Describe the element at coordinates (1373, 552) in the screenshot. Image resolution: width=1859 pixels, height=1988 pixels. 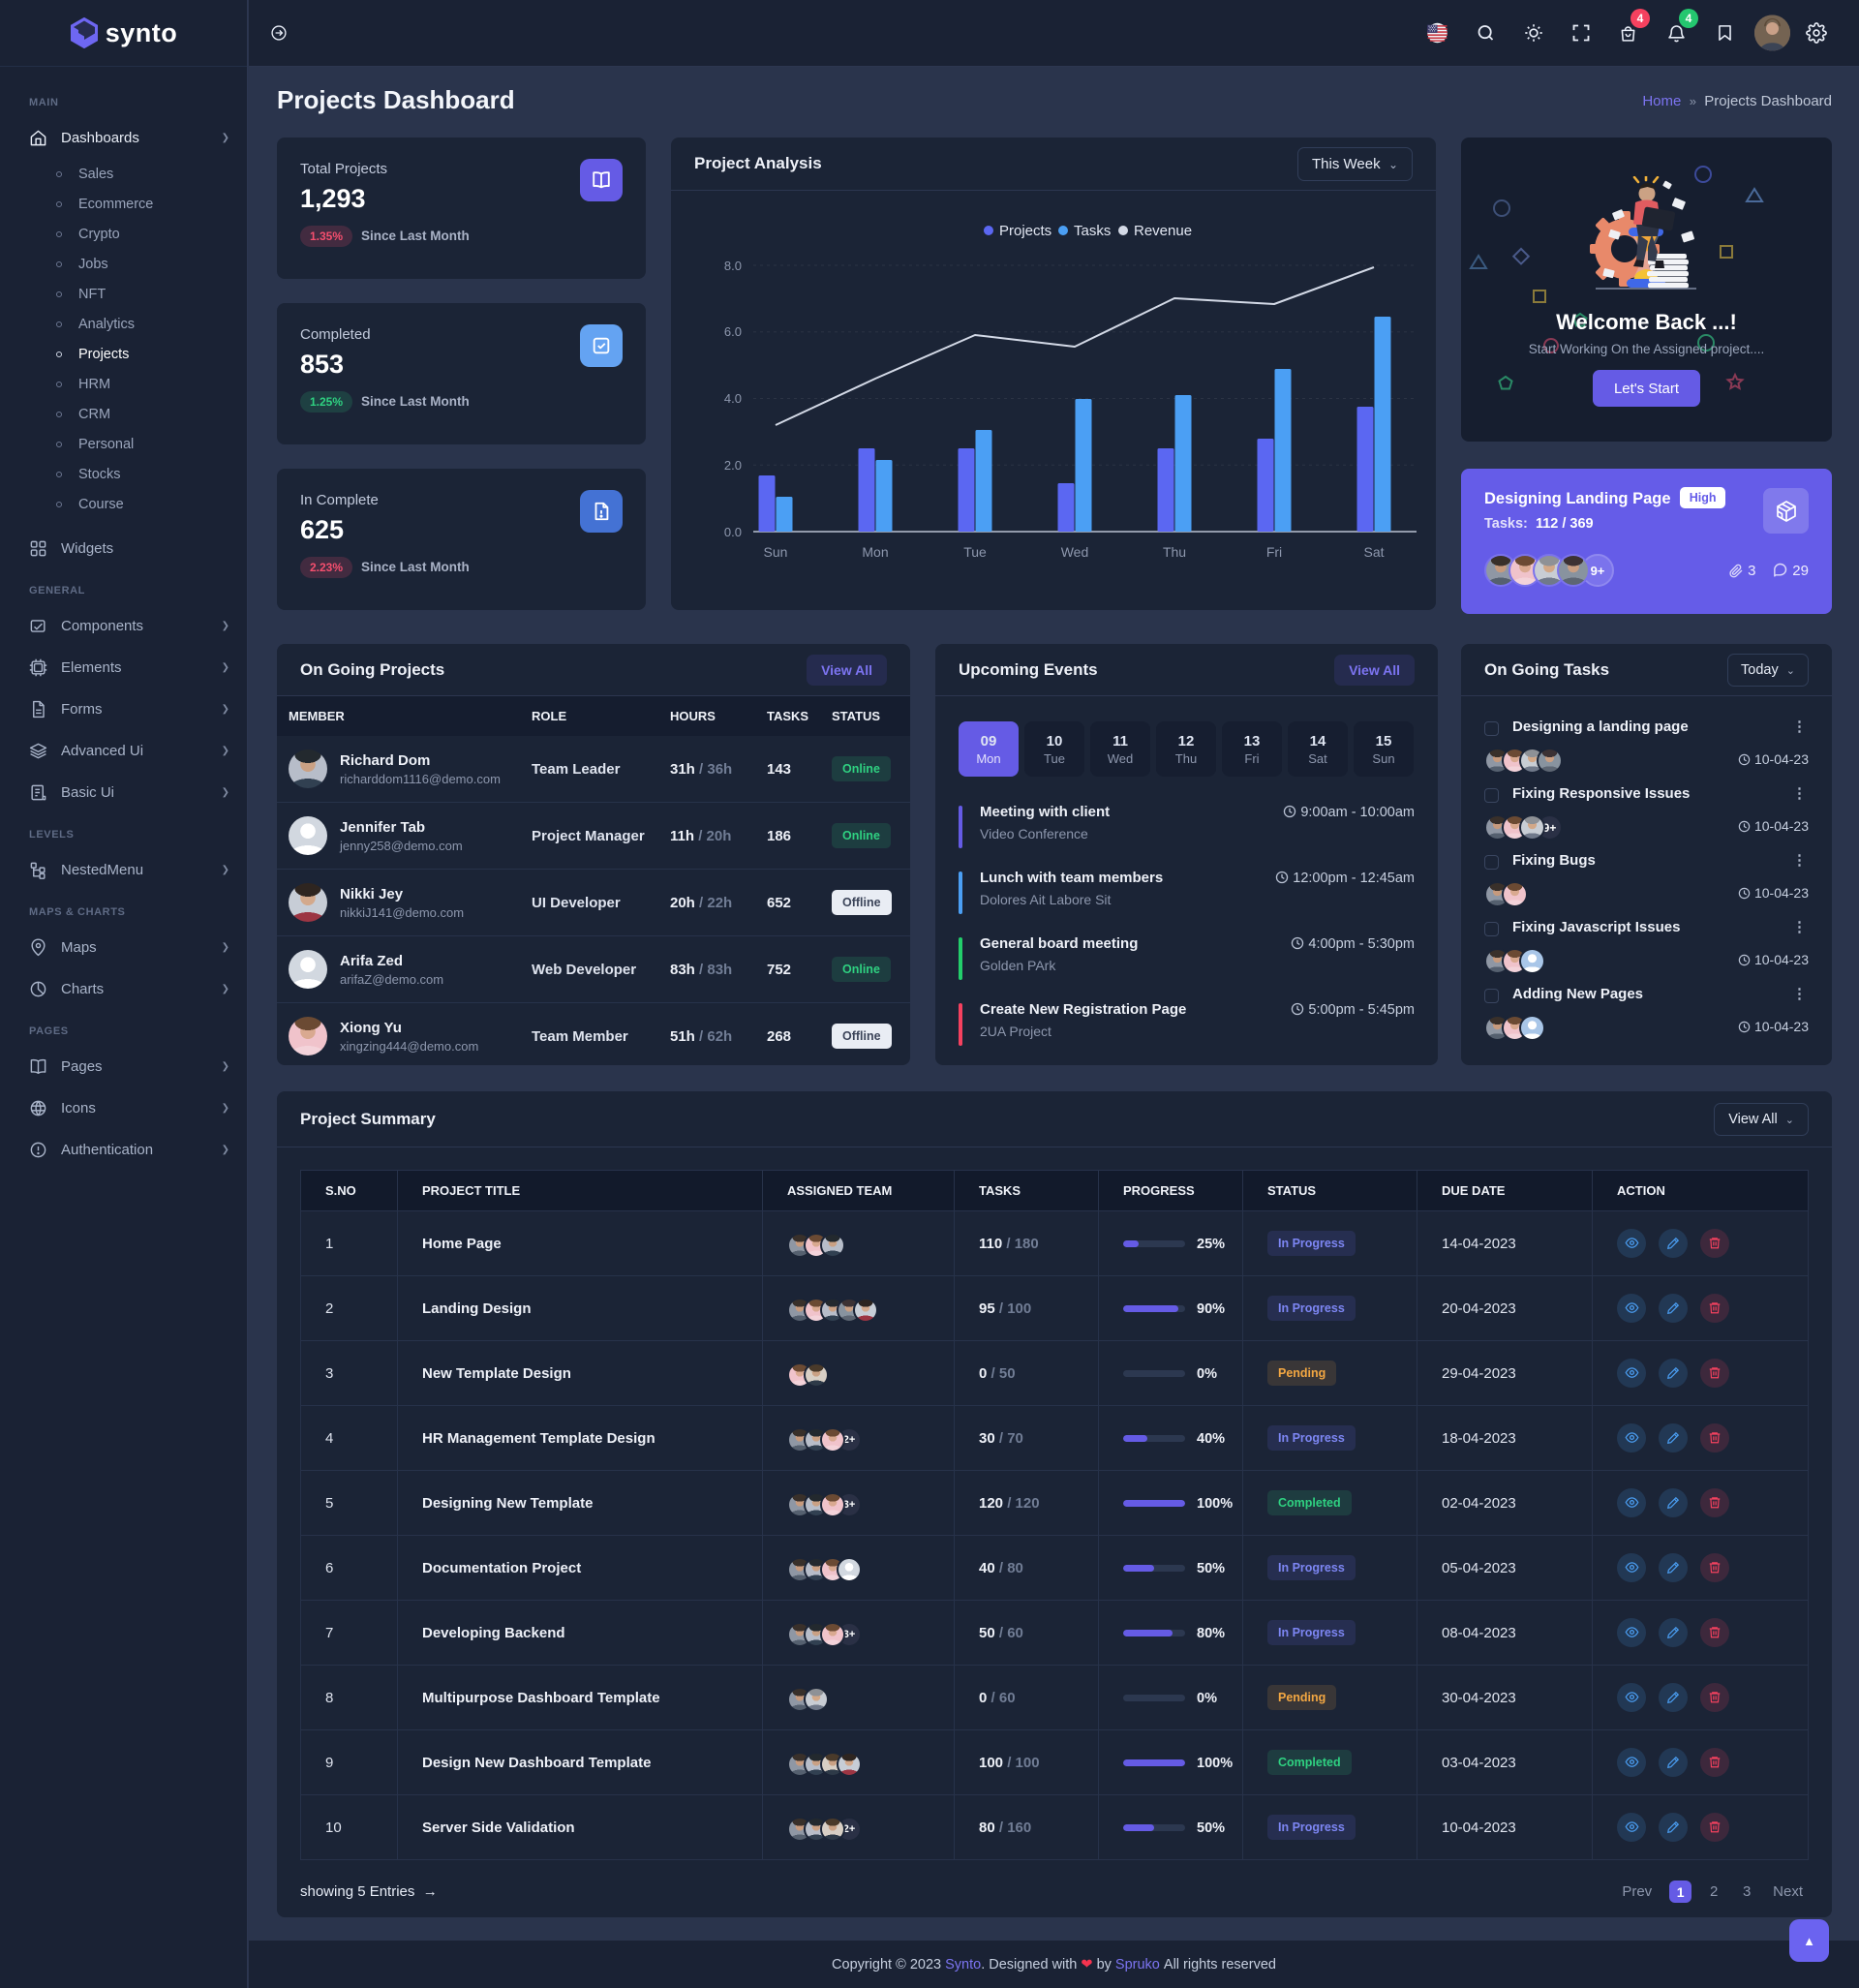
I see `svg-text: Sat` at that location.